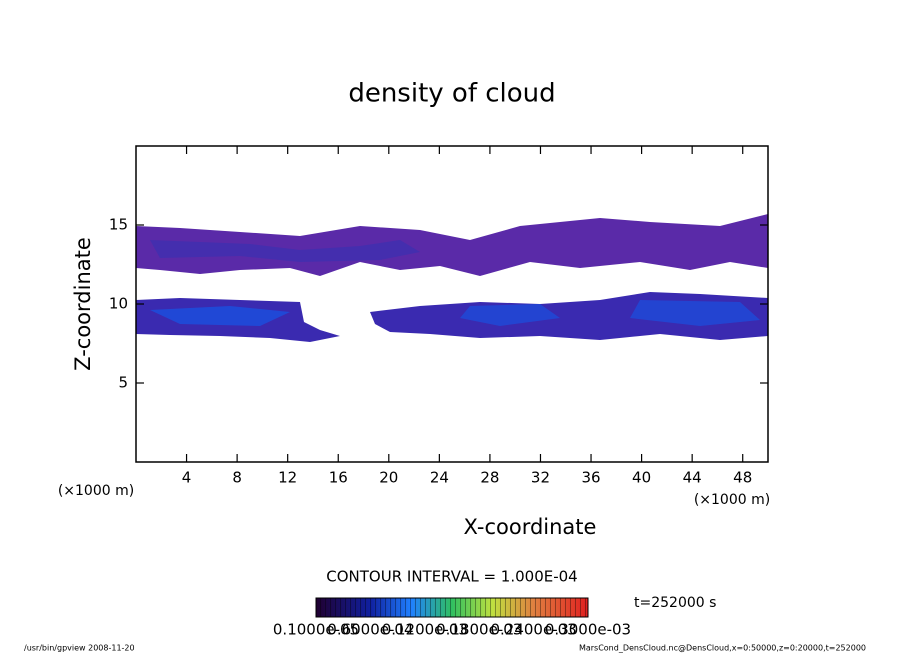  What do you see at coordinates (187, 478) in the screenshot?
I see `x-tick-label: 4` at bounding box center [187, 478].